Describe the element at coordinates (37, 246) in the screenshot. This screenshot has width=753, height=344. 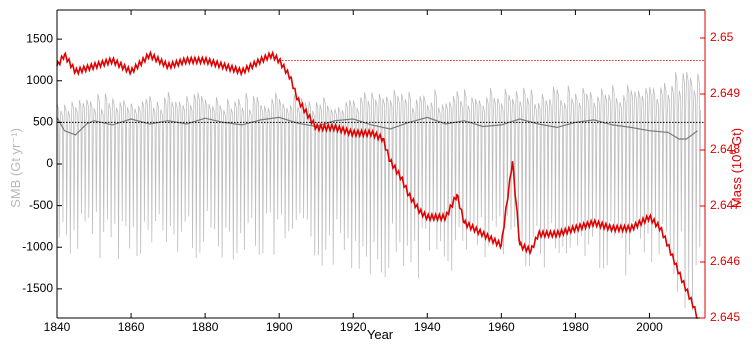
I see `y-left-tick-label--1000: -1000` at that location.